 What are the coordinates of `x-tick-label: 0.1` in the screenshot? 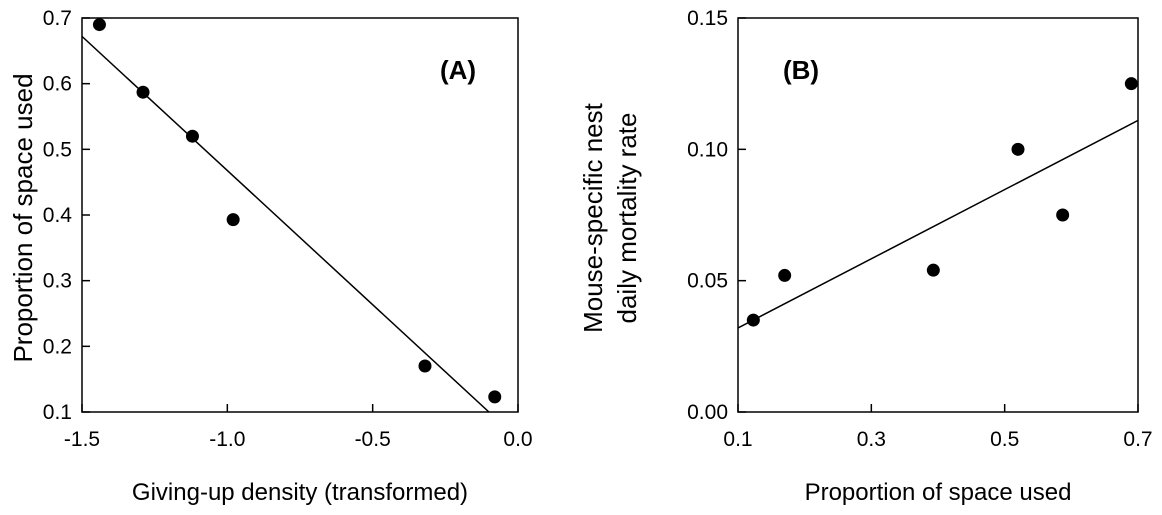 It's located at (737, 439).